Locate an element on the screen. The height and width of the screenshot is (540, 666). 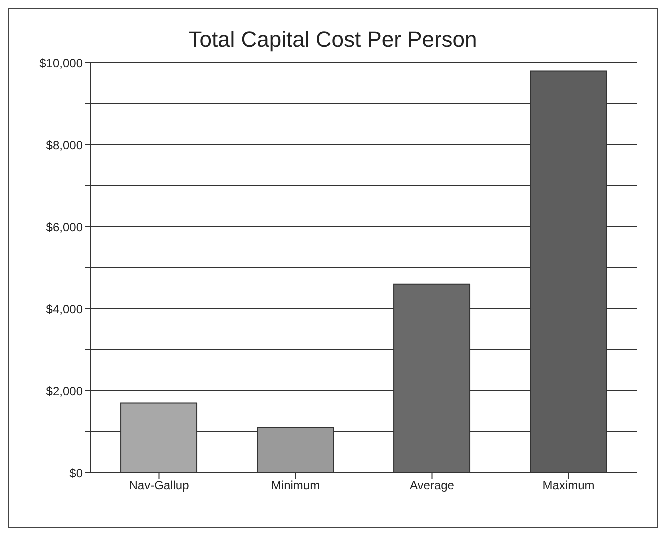
chart-title: Total Capital Cost Per Person is located at coordinates (333, 40).